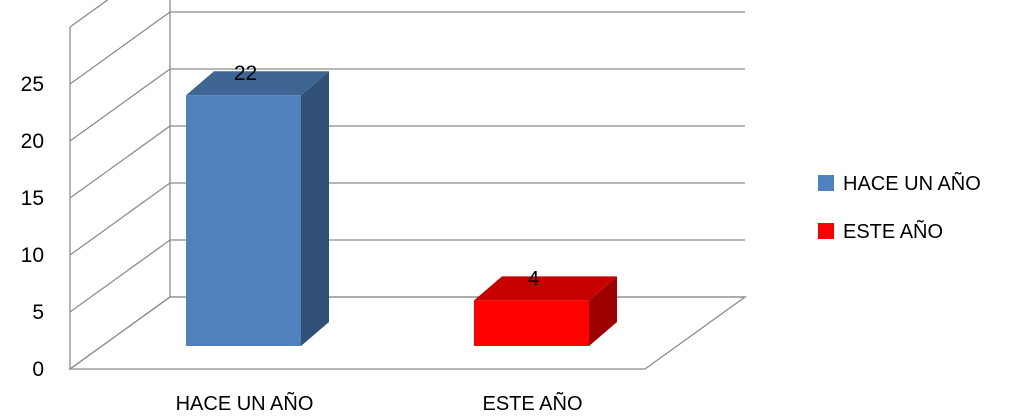  Describe the element at coordinates (32, 255) in the screenshot. I see `y-tick-label: 10` at that location.